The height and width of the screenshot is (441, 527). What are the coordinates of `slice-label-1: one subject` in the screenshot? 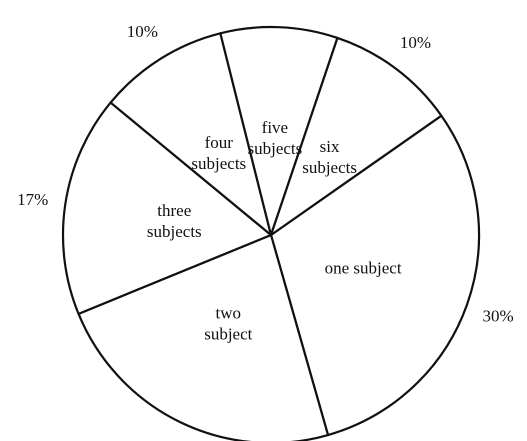 It's located at (363, 268).